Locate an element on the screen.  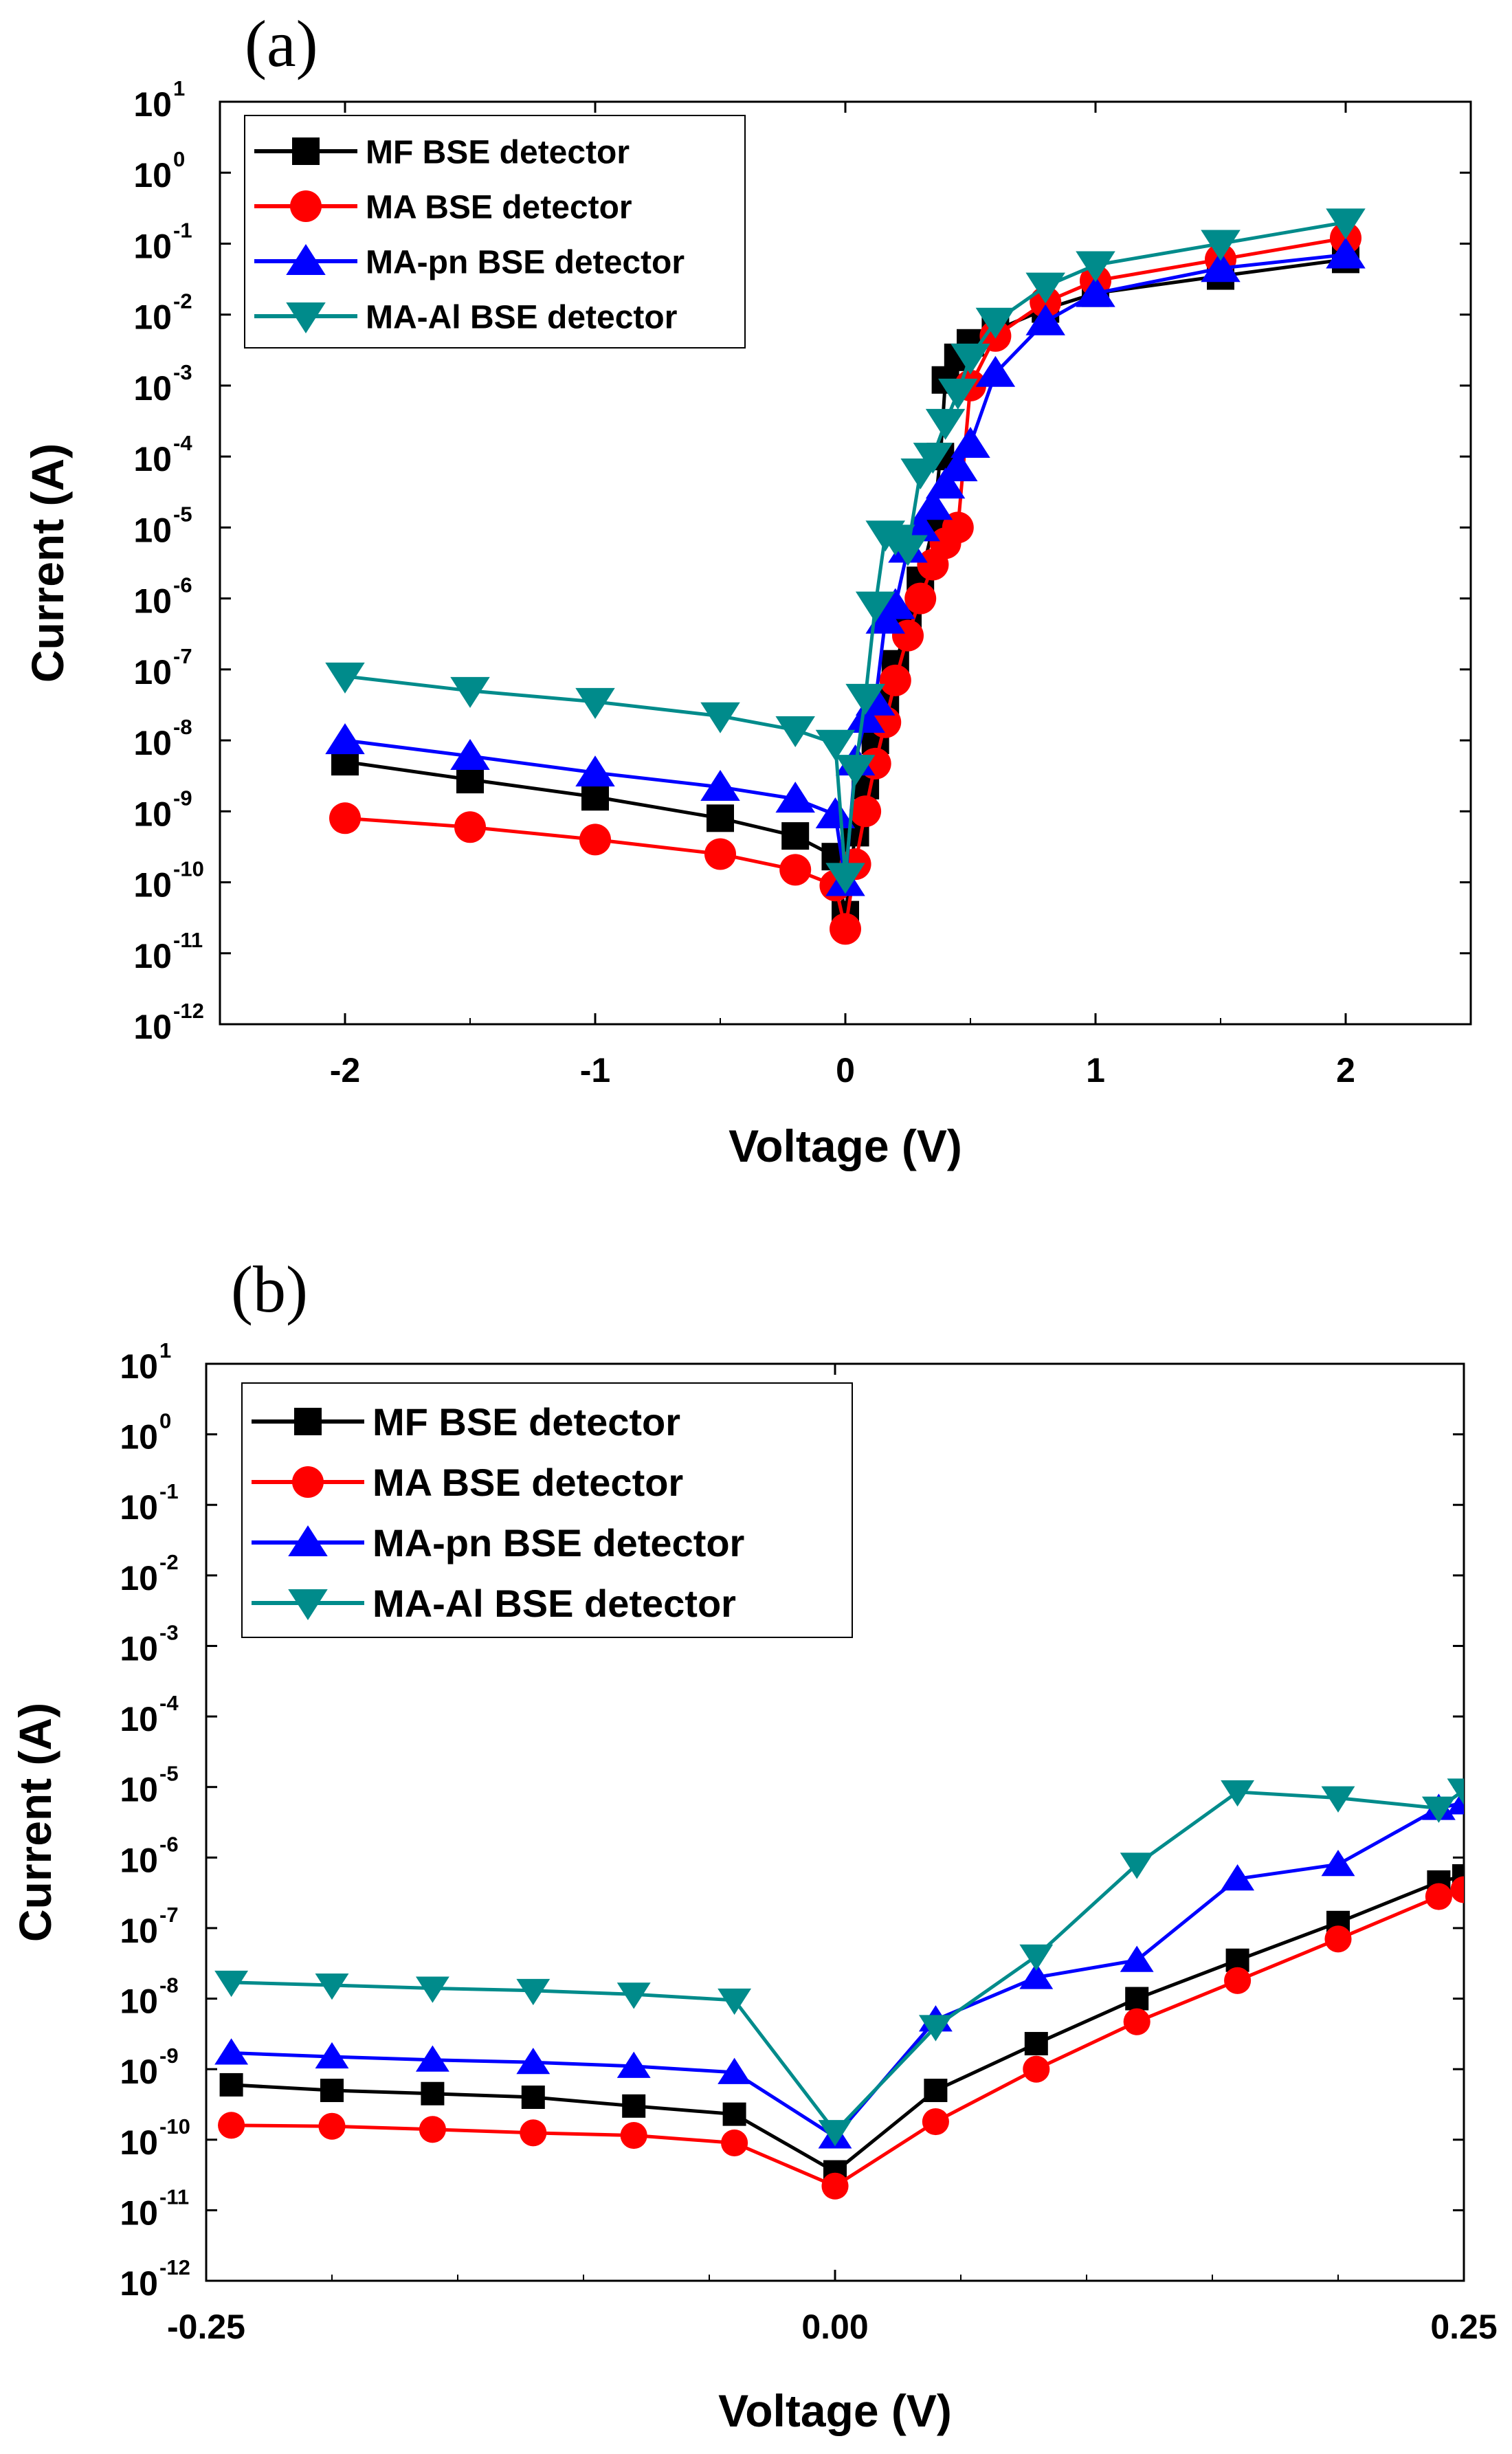
y-tick-exponent: -1 is located at coordinates (169, 1491).